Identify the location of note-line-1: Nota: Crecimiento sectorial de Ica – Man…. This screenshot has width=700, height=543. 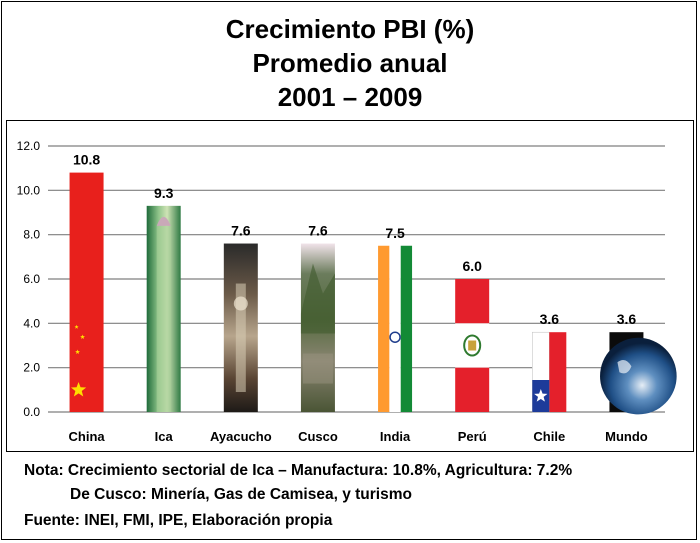
(298, 470).